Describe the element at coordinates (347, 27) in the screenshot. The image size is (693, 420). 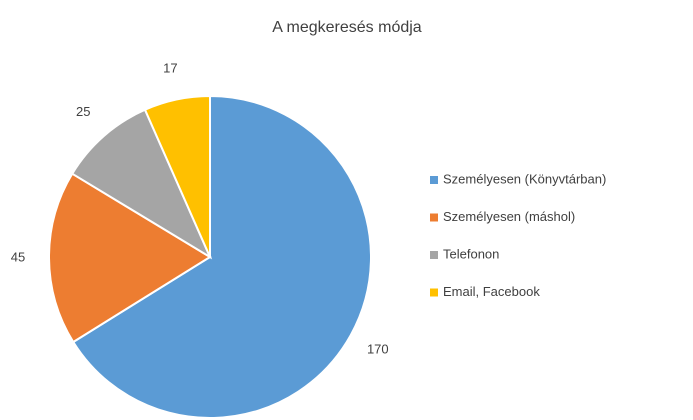
I see `chart-title: A megkeresés módja` at that location.